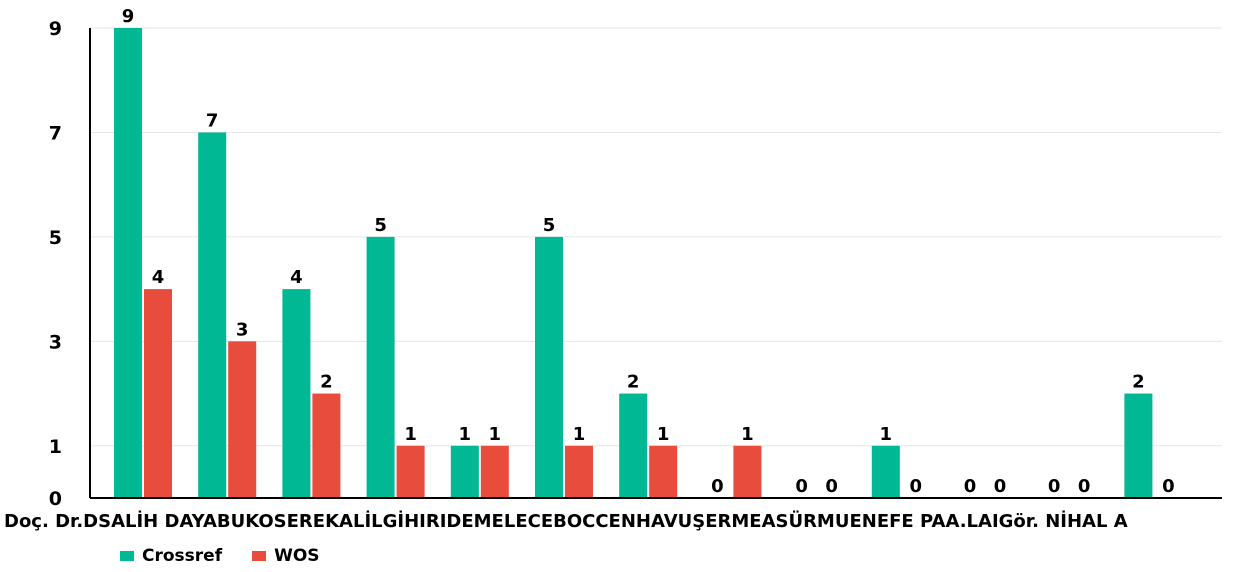  Describe the element at coordinates (212, 120) in the screenshot. I see `data-label-crossref: 7` at that location.